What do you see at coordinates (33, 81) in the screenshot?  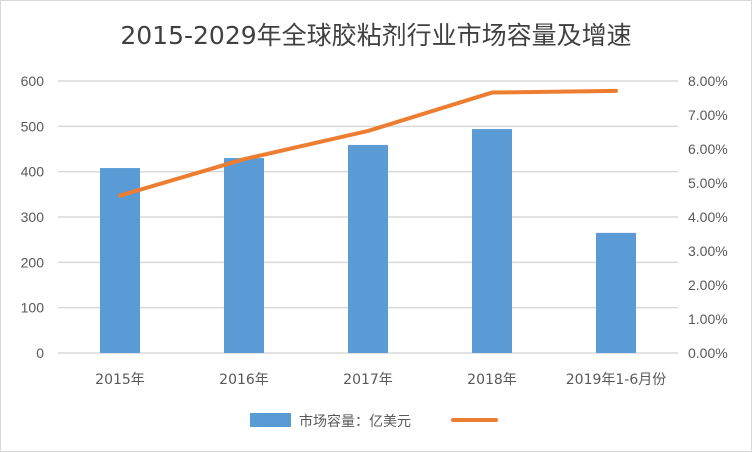 I see `y-left-tick-label: 600` at bounding box center [33, 81].